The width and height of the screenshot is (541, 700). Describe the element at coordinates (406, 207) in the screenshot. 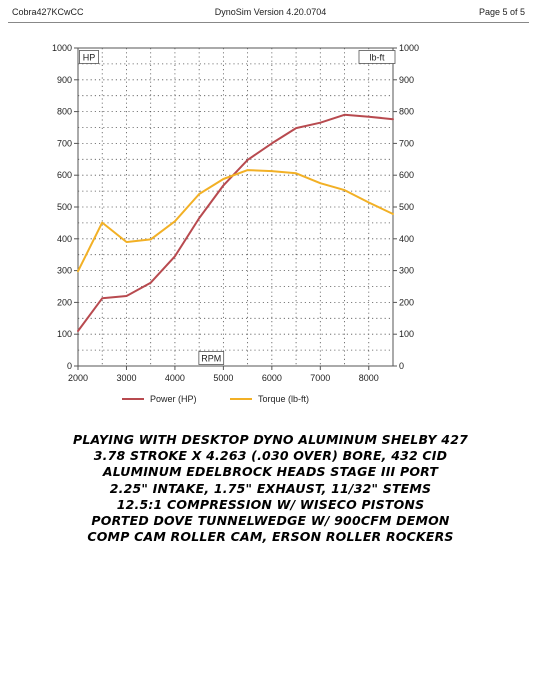

I see `y-tick-label-right: 500` at that location.